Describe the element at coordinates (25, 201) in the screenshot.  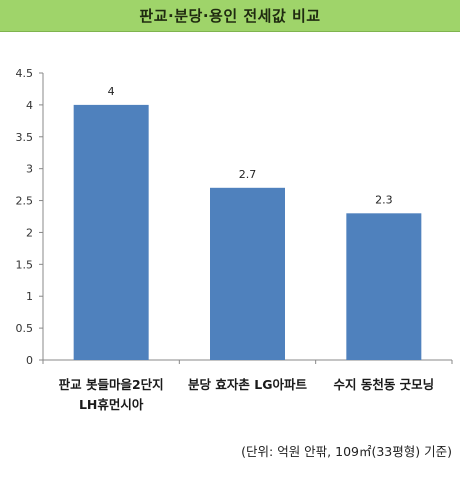
I see `y-tick-label: 2.5` at that location.